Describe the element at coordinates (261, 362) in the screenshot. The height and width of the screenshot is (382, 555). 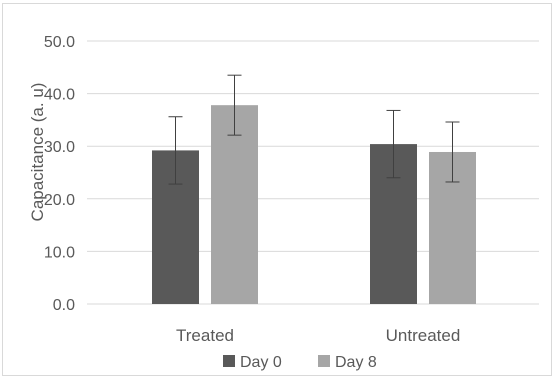
I see `legend-label-day-0: Day 0` at that location.